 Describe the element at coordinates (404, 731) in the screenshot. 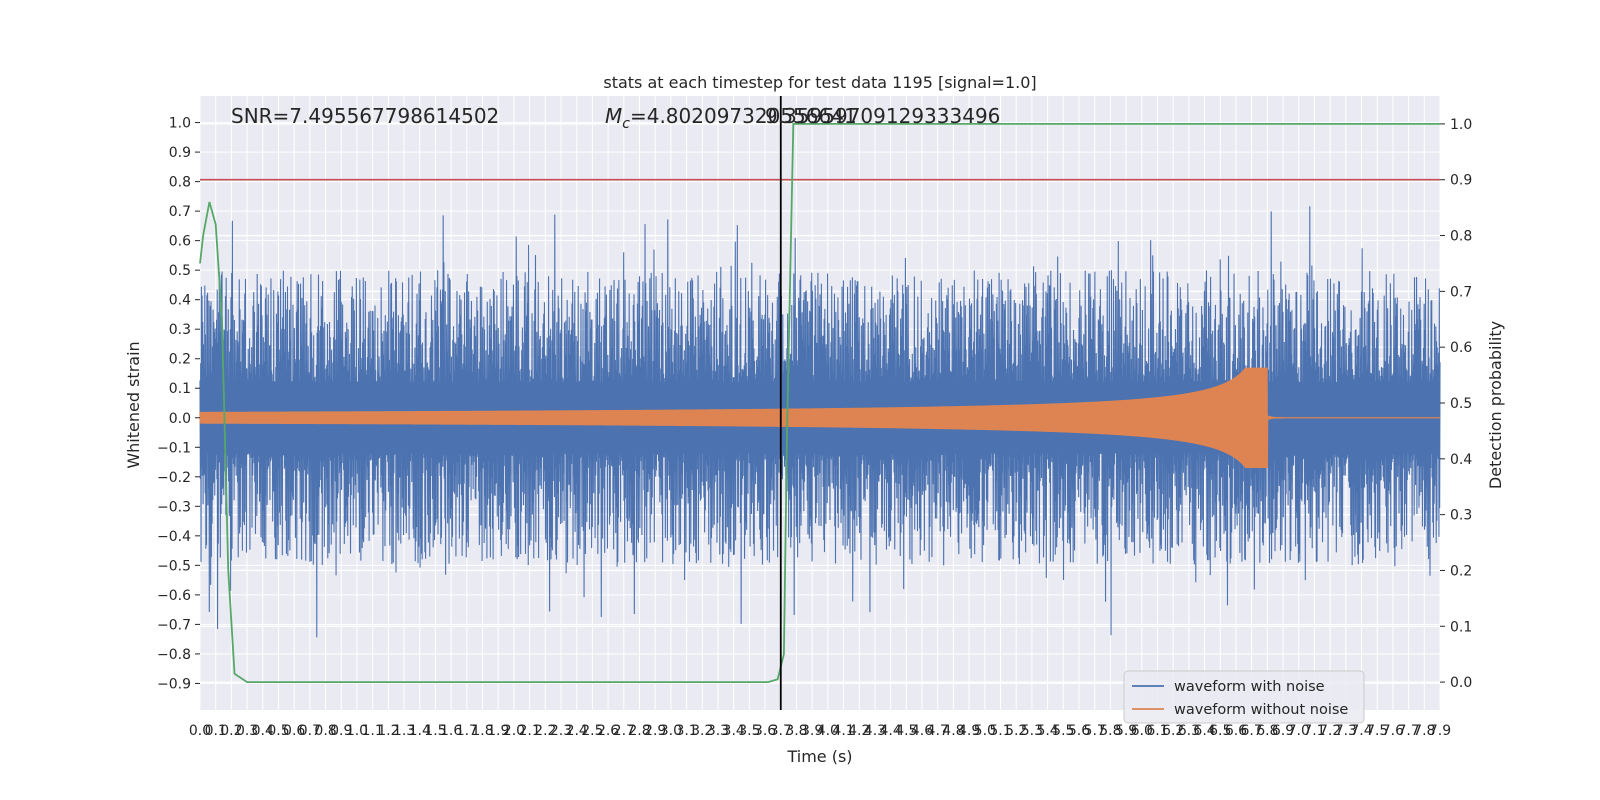

I see `x-tick-label: 1.3` at that location.